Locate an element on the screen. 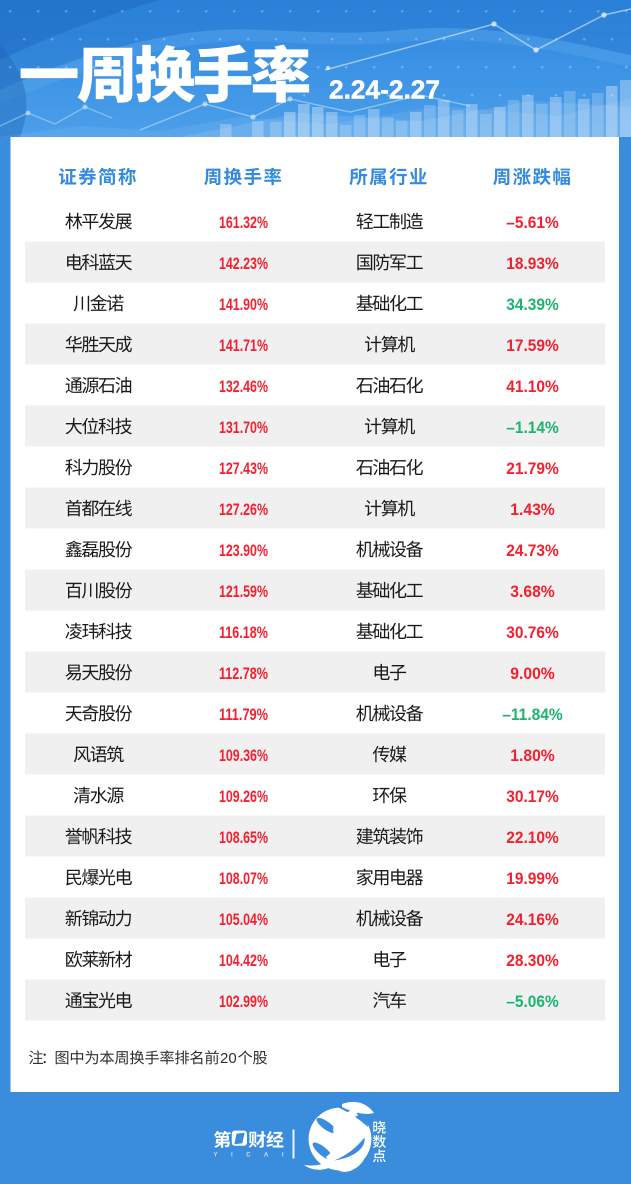 Image resolution: width=631 pixels, height=1184 pixels. svg-text: 24.73% is located at coordinates (532, 550).